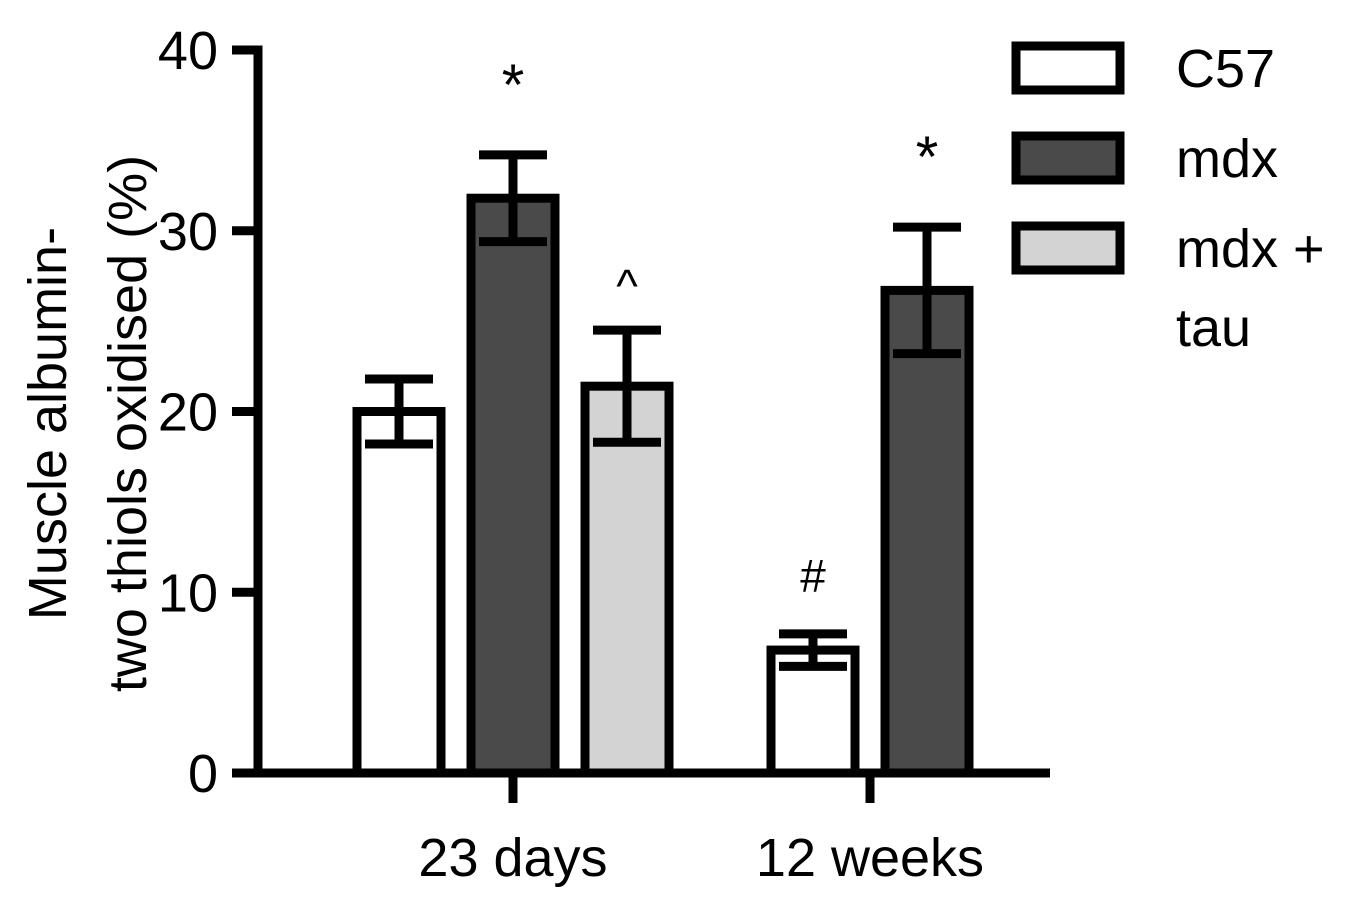 This screenshot has height=911, width=1369. I want to click on y-axis-label-line: Muscle albumin-, so click(48, 423).